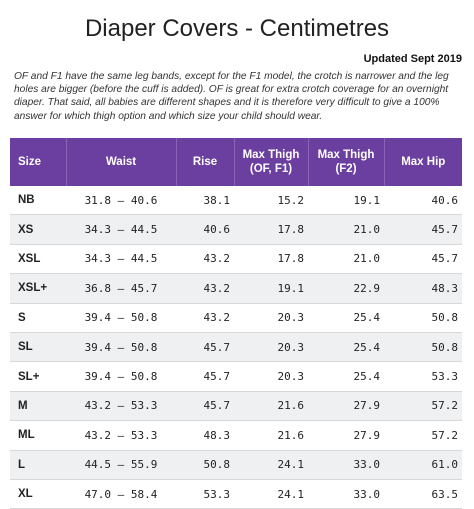 The width and height of the screenshot is (474, 509). Describe the element at coordinates (423, 288) in the screenshot. I see `cell-hip: 48.3` at that location.